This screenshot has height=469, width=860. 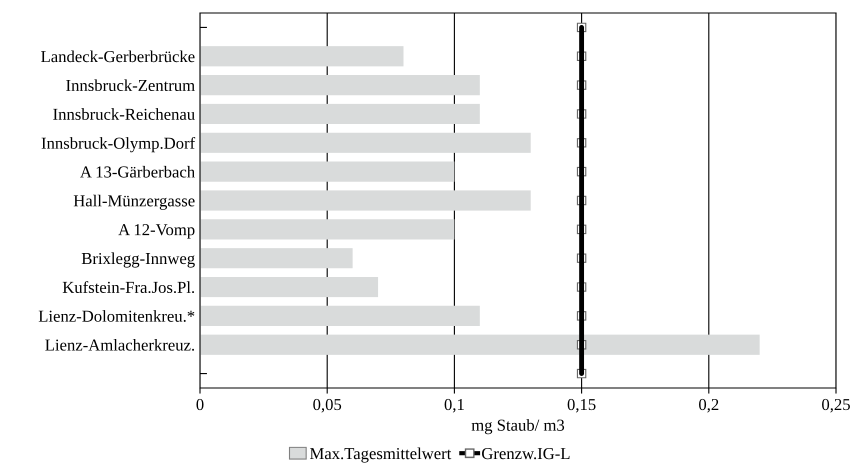 What do you see at coordinates (116, 316) in the screenshot?
I see `y-tick-label: Lienz-Dolomitenkreu.*` at bounding box center [116, 316].